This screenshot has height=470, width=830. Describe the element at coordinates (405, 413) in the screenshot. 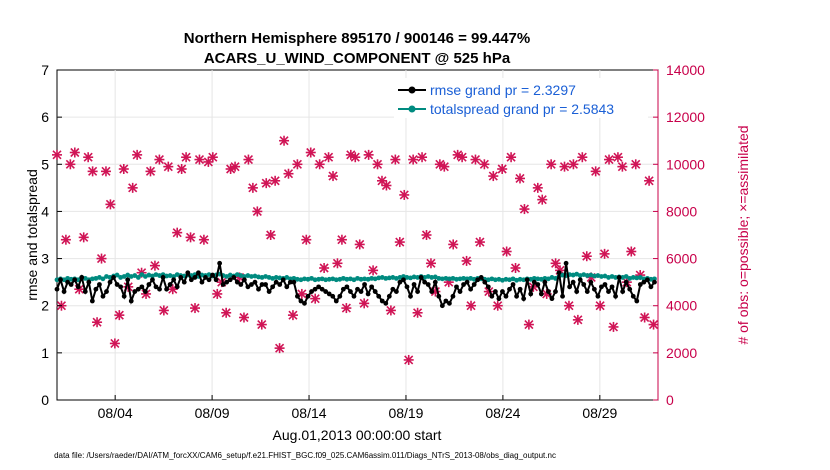

I see `x-tick-label: 08/19` at that location.